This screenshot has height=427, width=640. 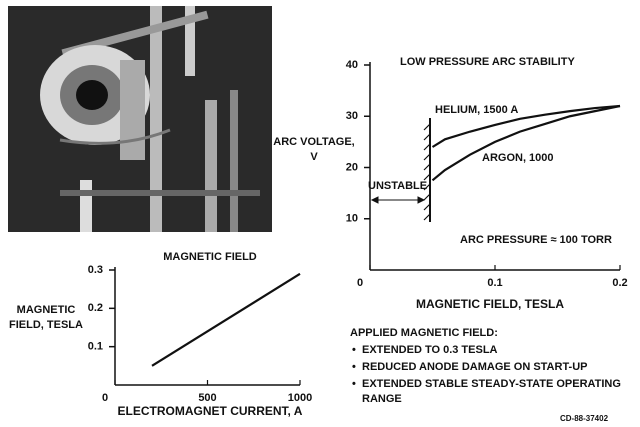 I want to click on bullet: REDUCED ANODE DAMAGE ON START-UP, so click(x=491, y=367).